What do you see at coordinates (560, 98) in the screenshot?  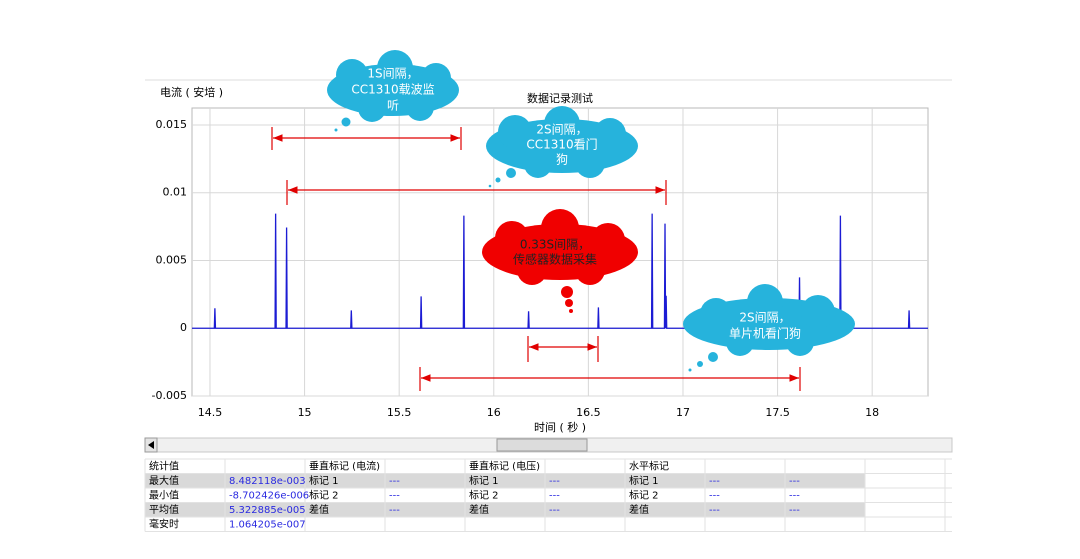 I see `chart-title: 数据记录测试` at bounding box center [560, 98].